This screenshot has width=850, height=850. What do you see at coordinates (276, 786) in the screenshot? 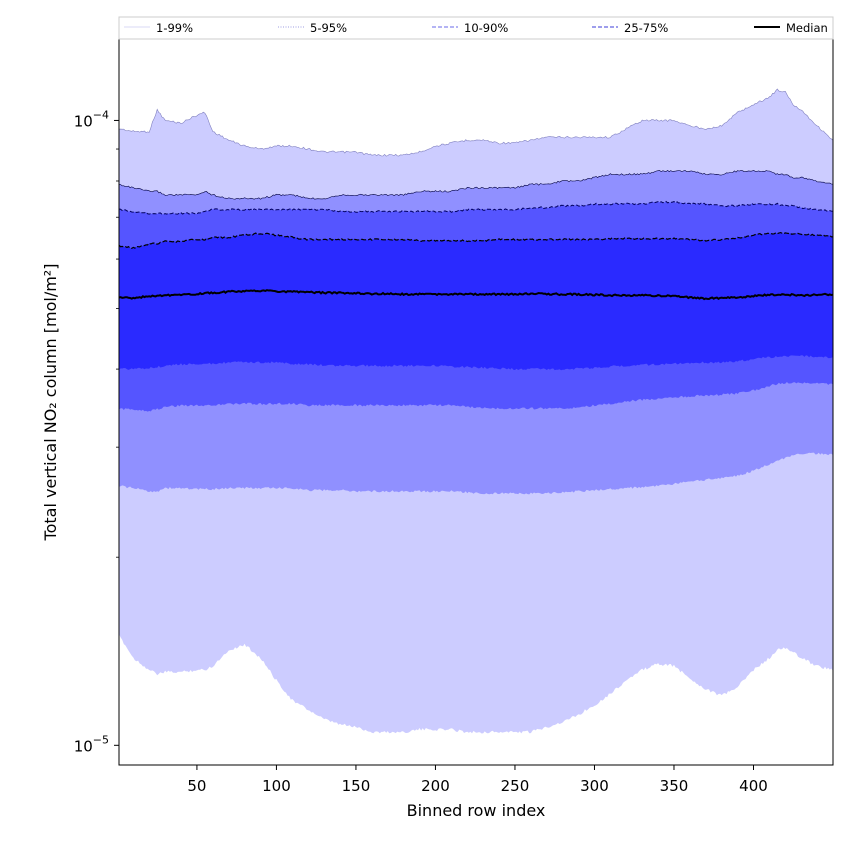
I see `x-tick-label-100: 100` at bounding box center [276, 786].